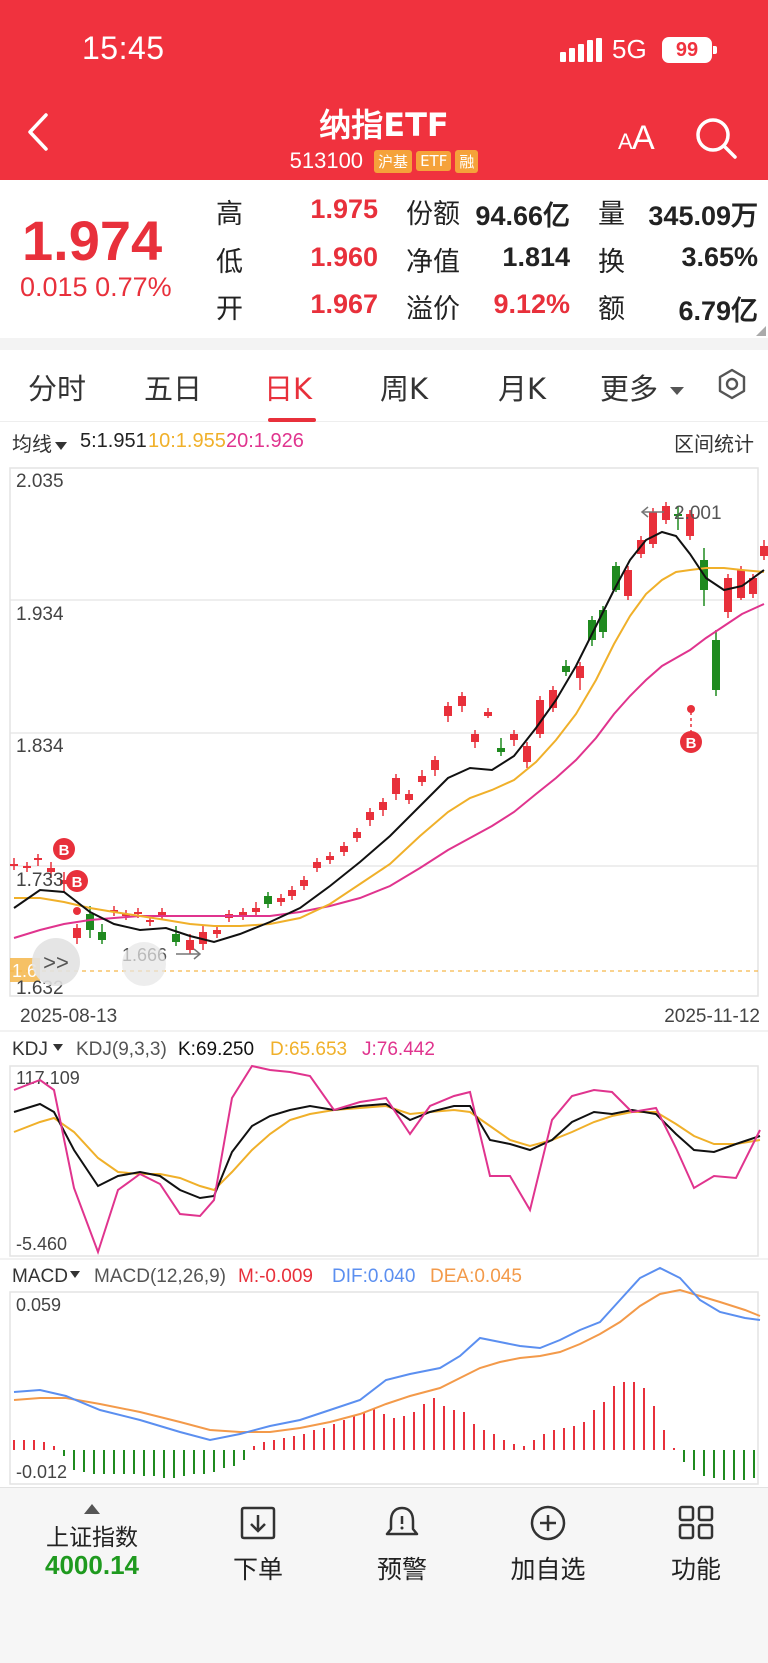 The image size is (768, 1663). What do you see at coordinates (716, 138) in the screenshot?
I see `search-icon` at bounding box center [716, 138].